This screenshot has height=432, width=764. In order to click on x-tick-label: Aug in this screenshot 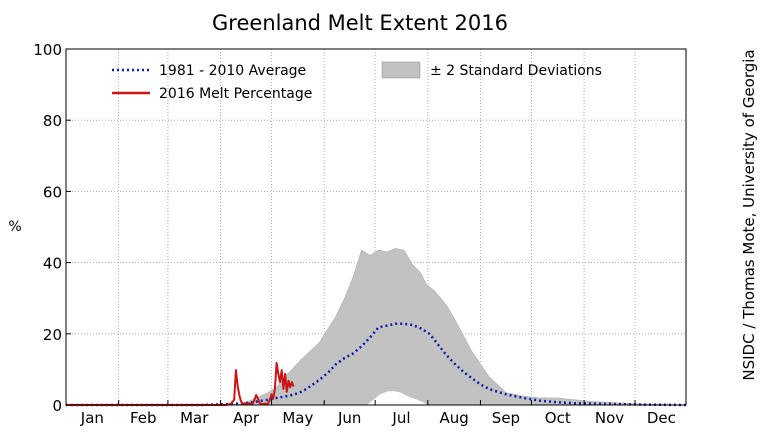, I will do `click(453, 418)`.